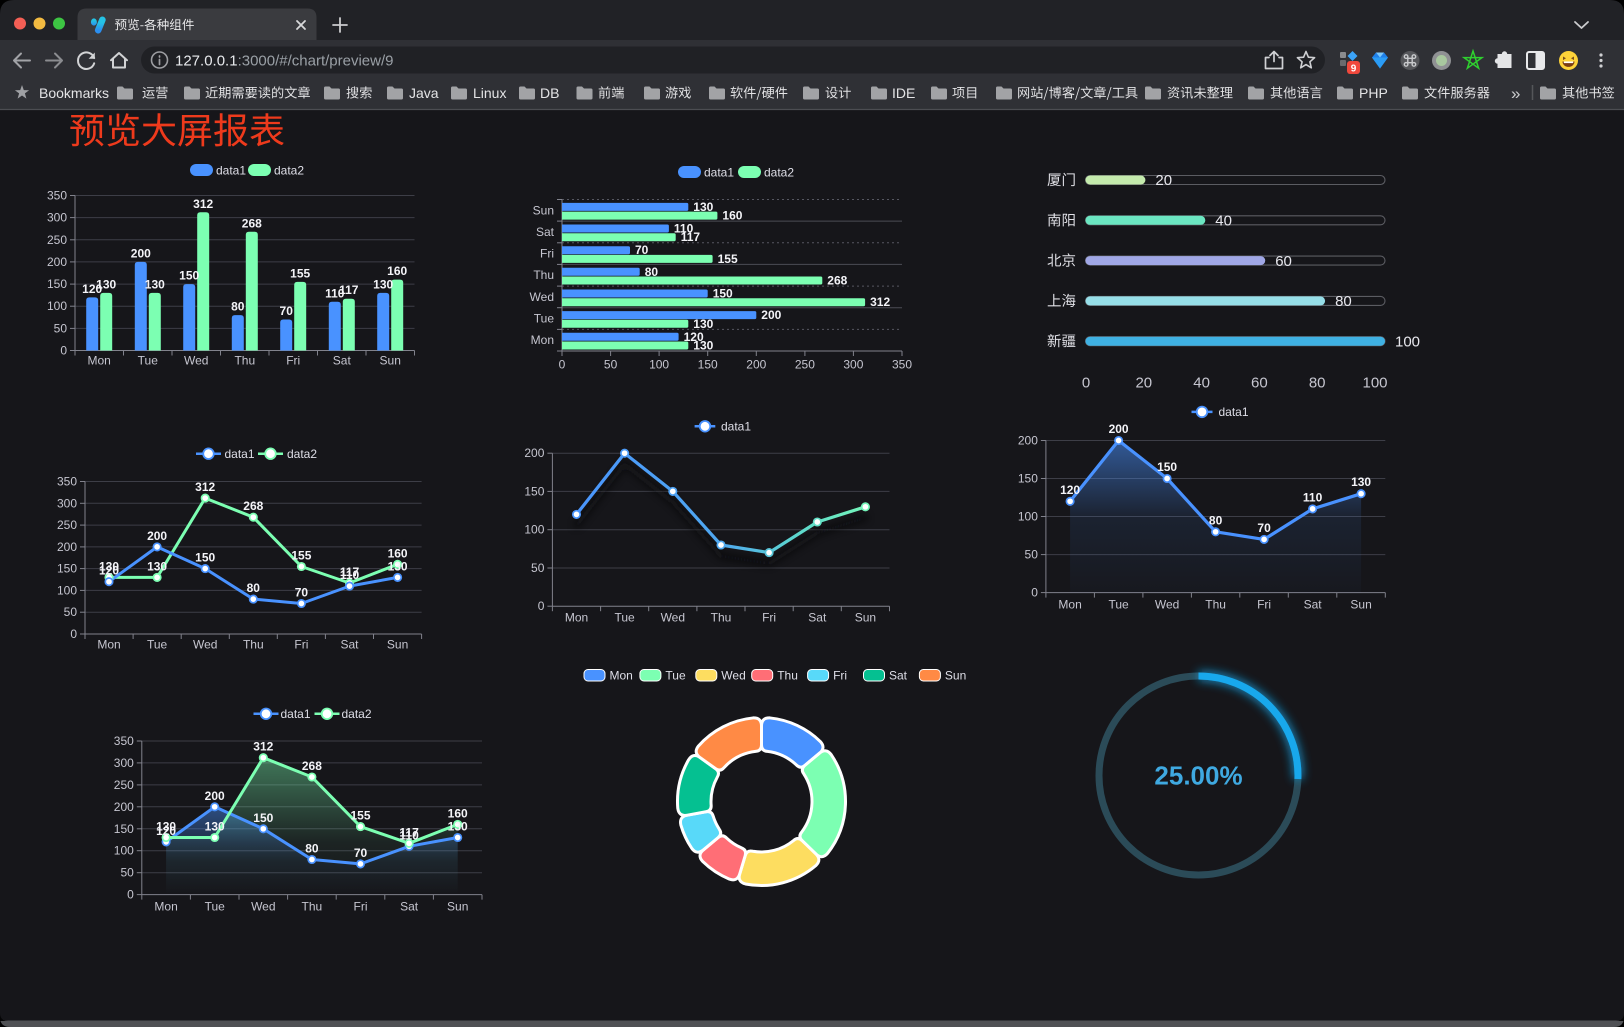 This screenshot has height=1027, width=1624. What do you see at coordinates (489, 93) in the screenshot?
I see `svg-text: Linux` at bounding box center [489, 93].